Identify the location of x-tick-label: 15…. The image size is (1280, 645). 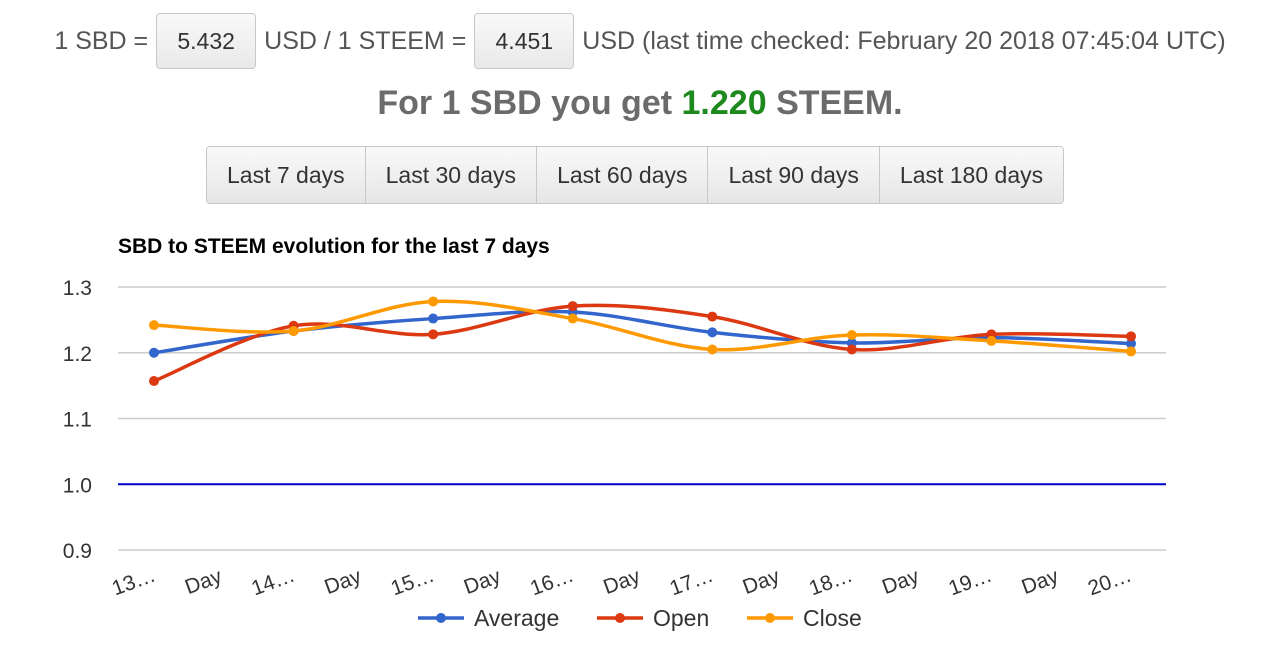
(413, 581).